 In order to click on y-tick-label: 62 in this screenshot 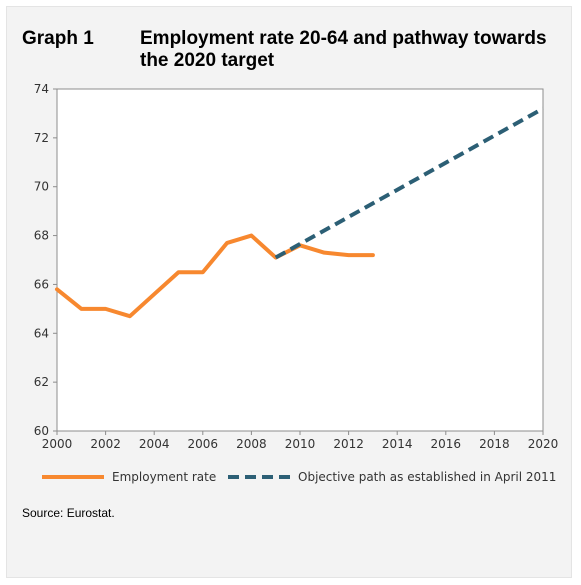, I will do `click(41, 382)`.